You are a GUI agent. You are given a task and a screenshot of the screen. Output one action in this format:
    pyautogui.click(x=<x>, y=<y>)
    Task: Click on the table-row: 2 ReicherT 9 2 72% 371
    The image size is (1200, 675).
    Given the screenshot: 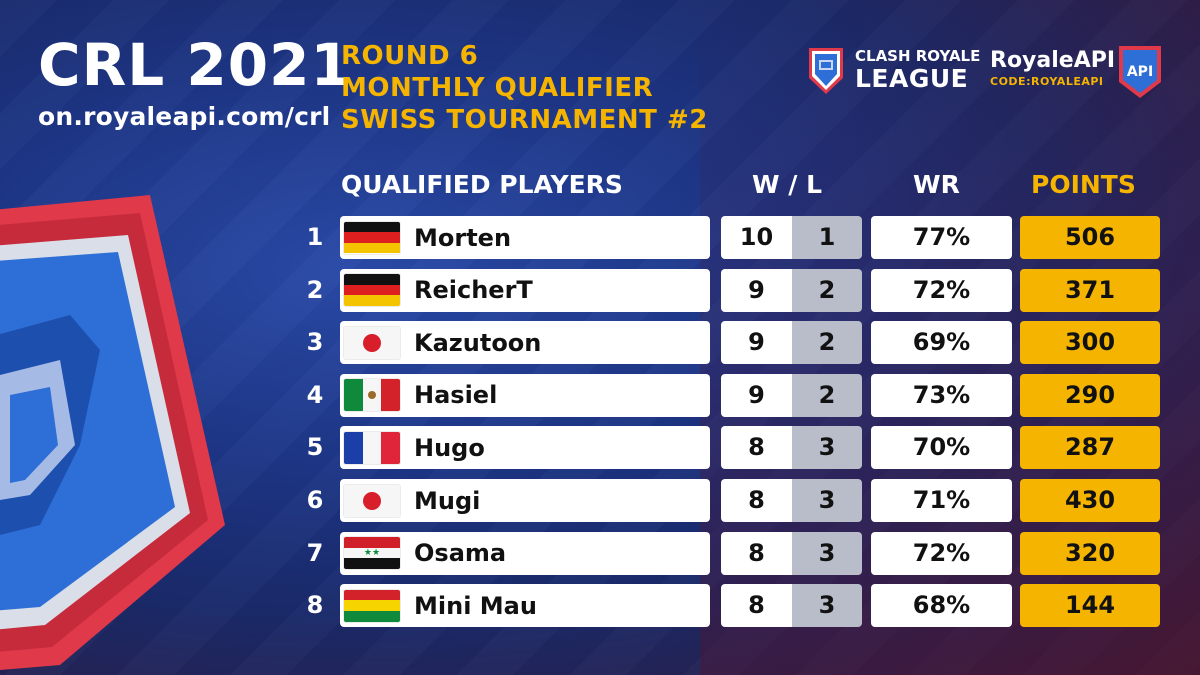 What is the action you would take?
    pyautogui.click(x=735, y=290)
    